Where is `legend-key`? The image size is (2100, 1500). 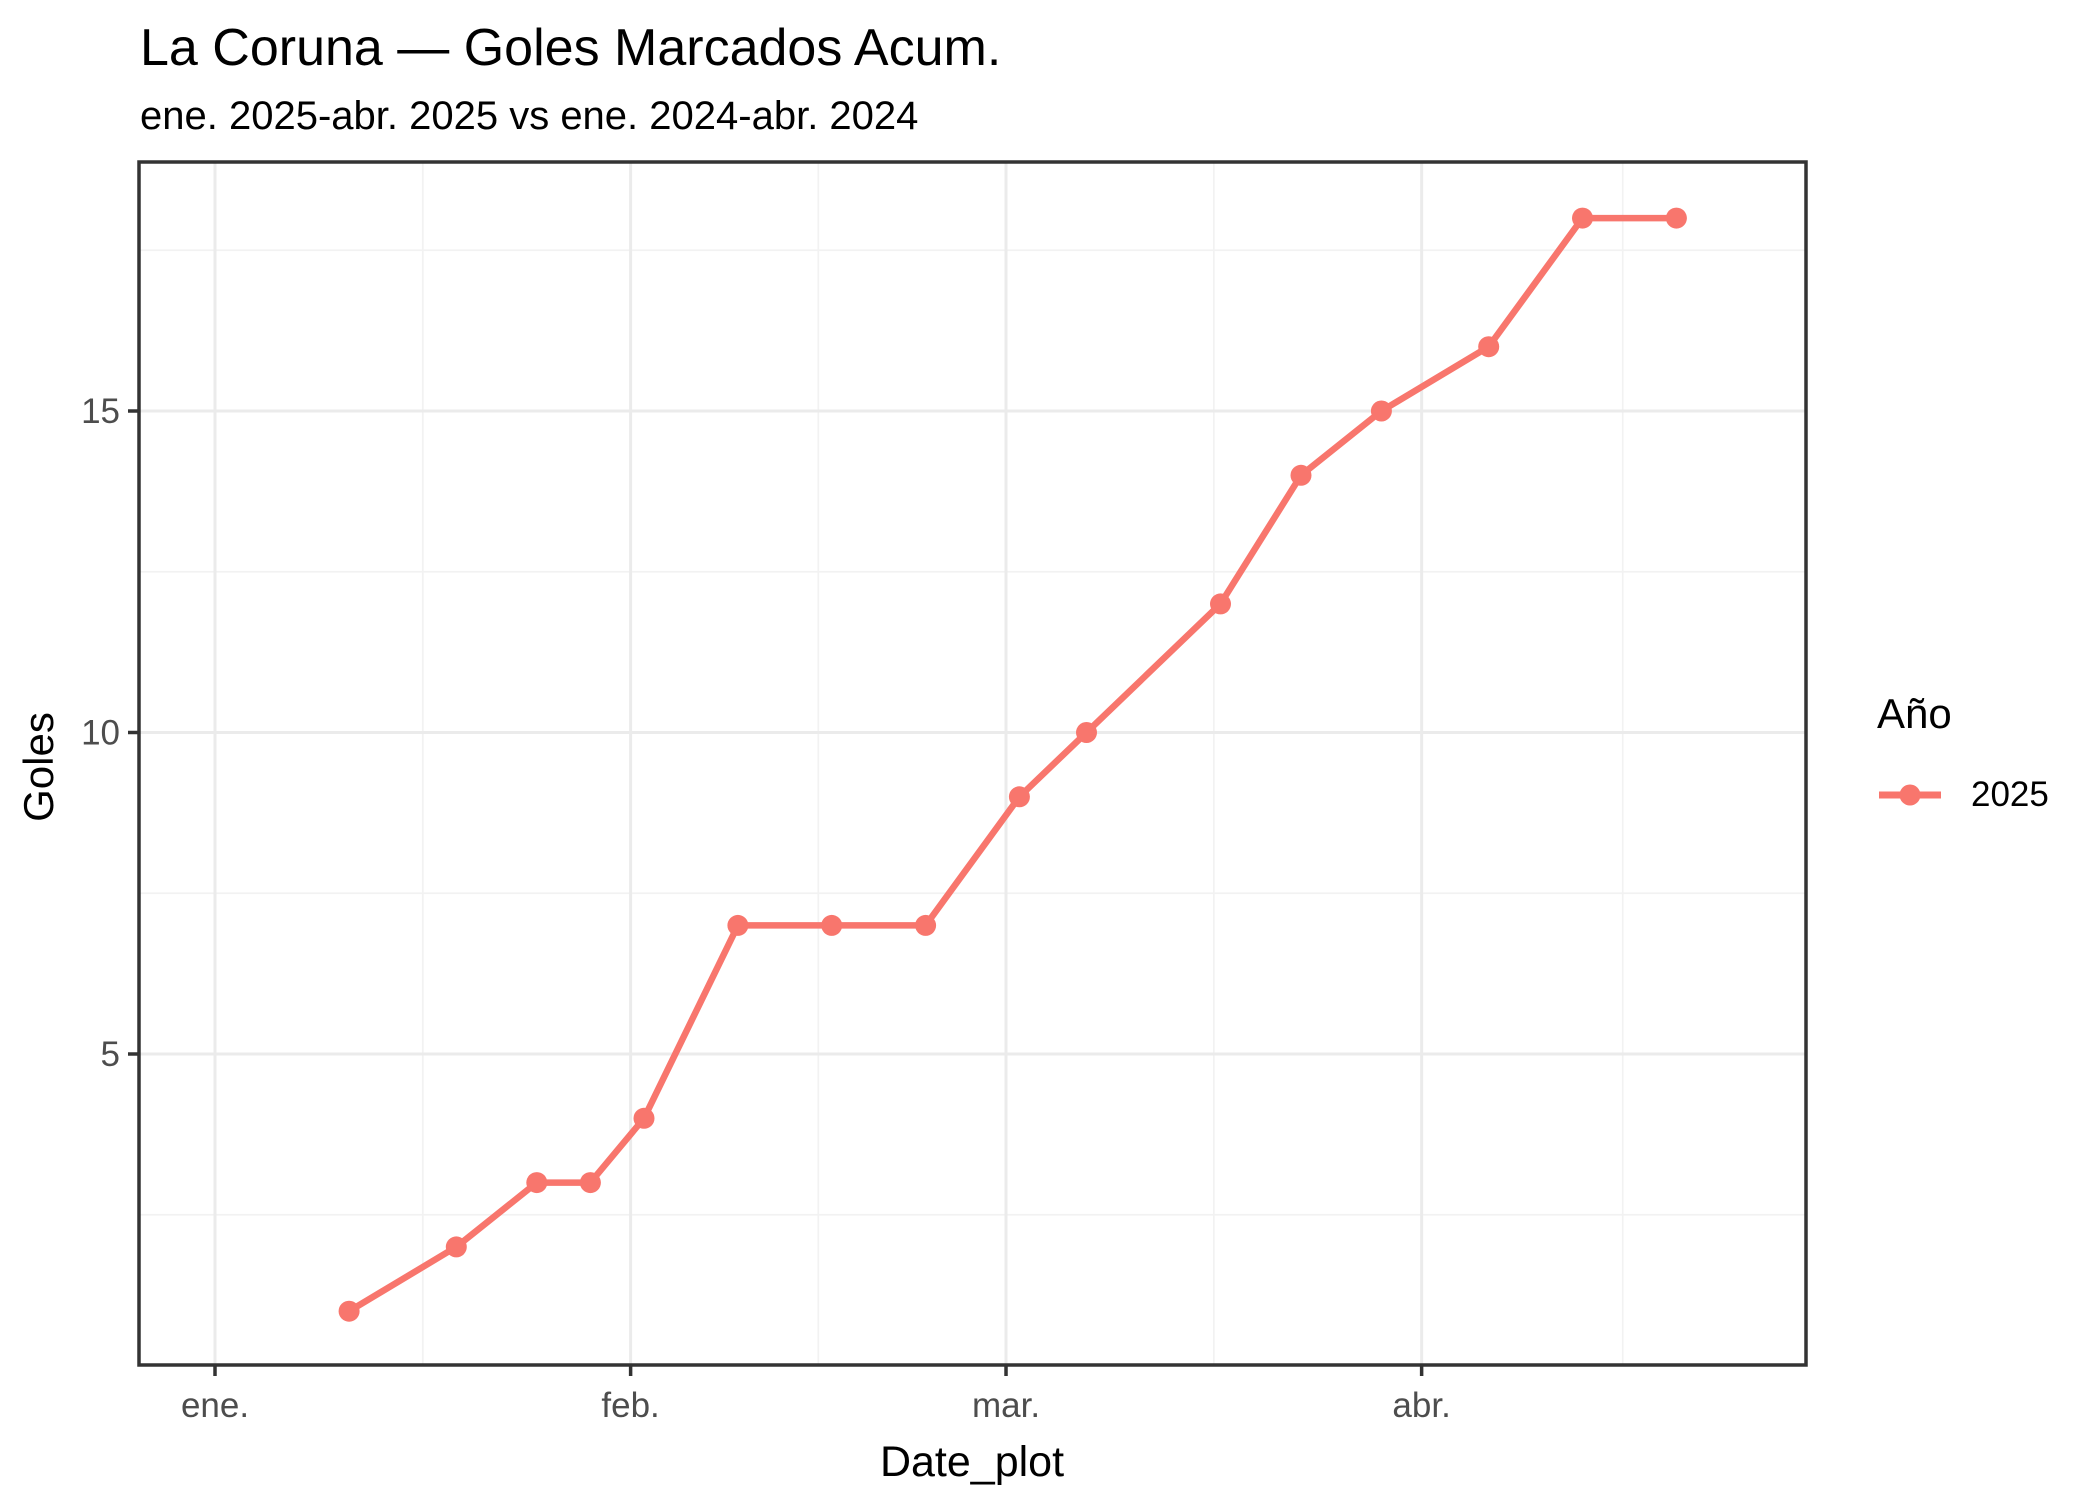
legend-key is located at coordinates (1910, 795).